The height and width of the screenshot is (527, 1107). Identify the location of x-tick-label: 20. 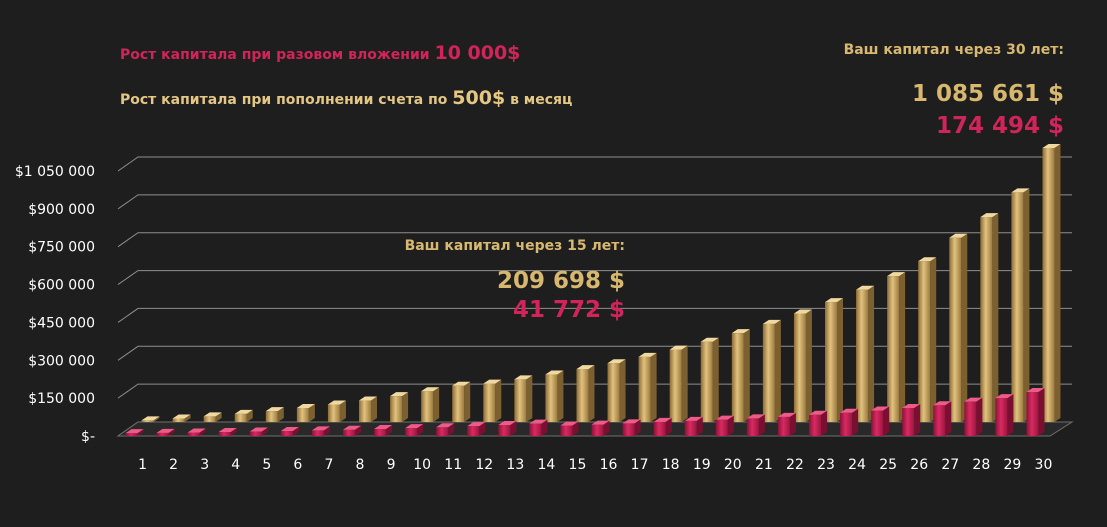
(733, 465).